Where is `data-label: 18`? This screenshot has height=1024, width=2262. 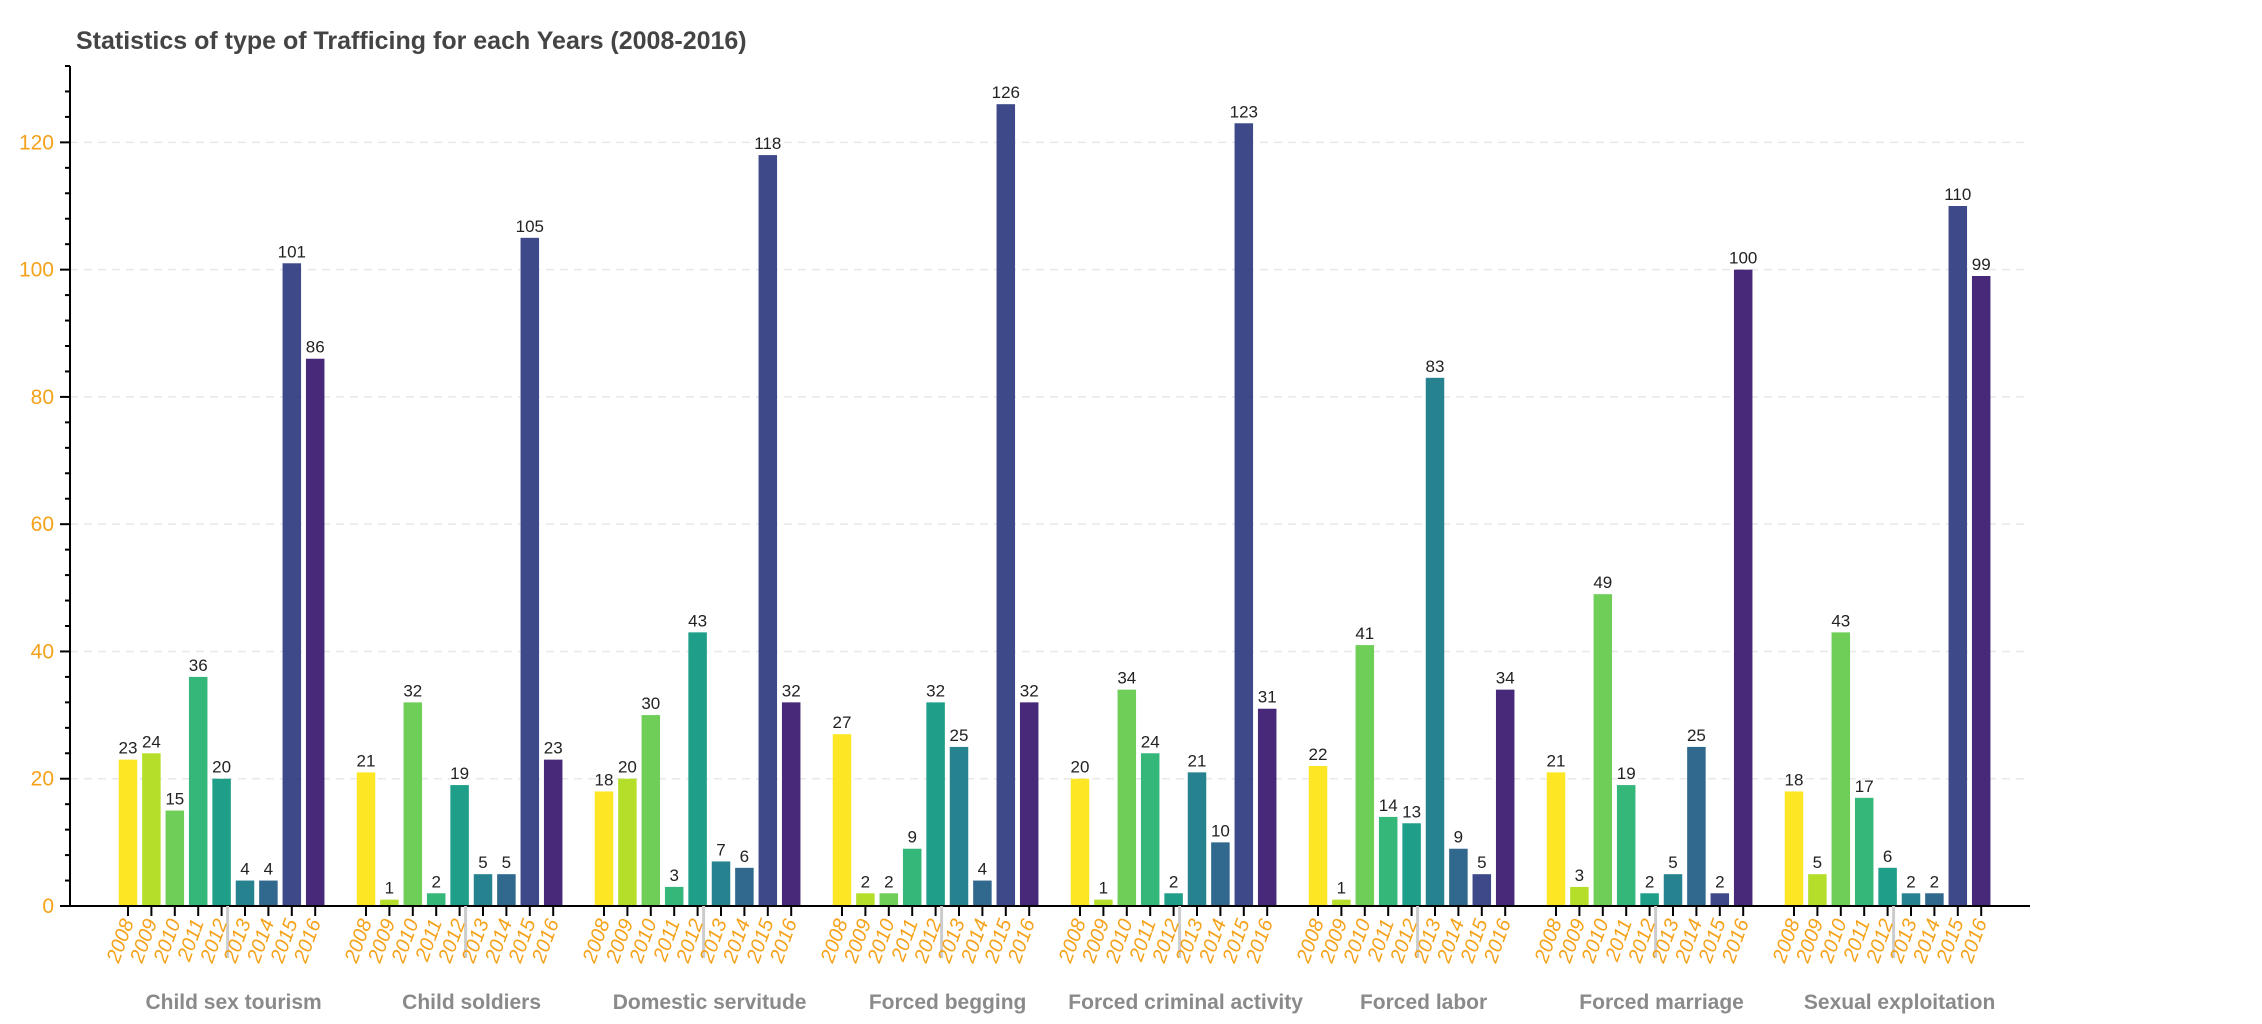
data-label: 18 is located at coordinates (604, 779).